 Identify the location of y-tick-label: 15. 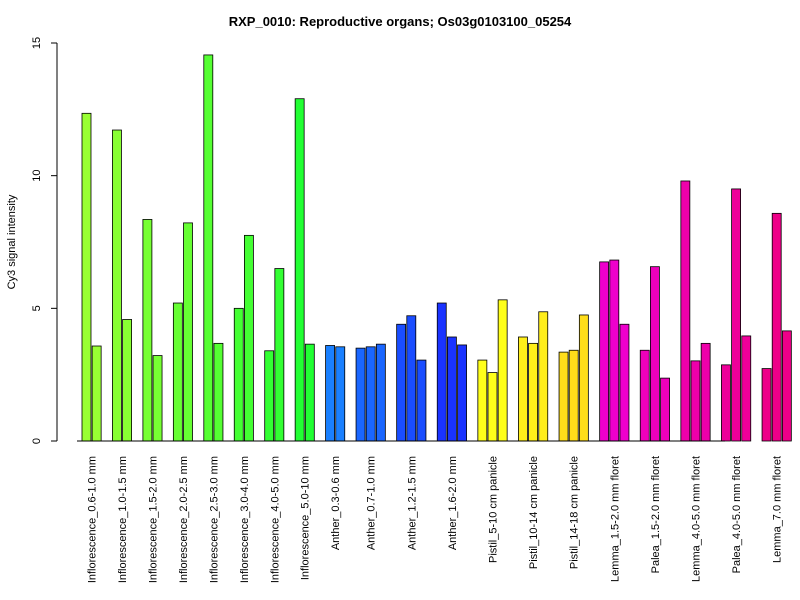
(37, 43).